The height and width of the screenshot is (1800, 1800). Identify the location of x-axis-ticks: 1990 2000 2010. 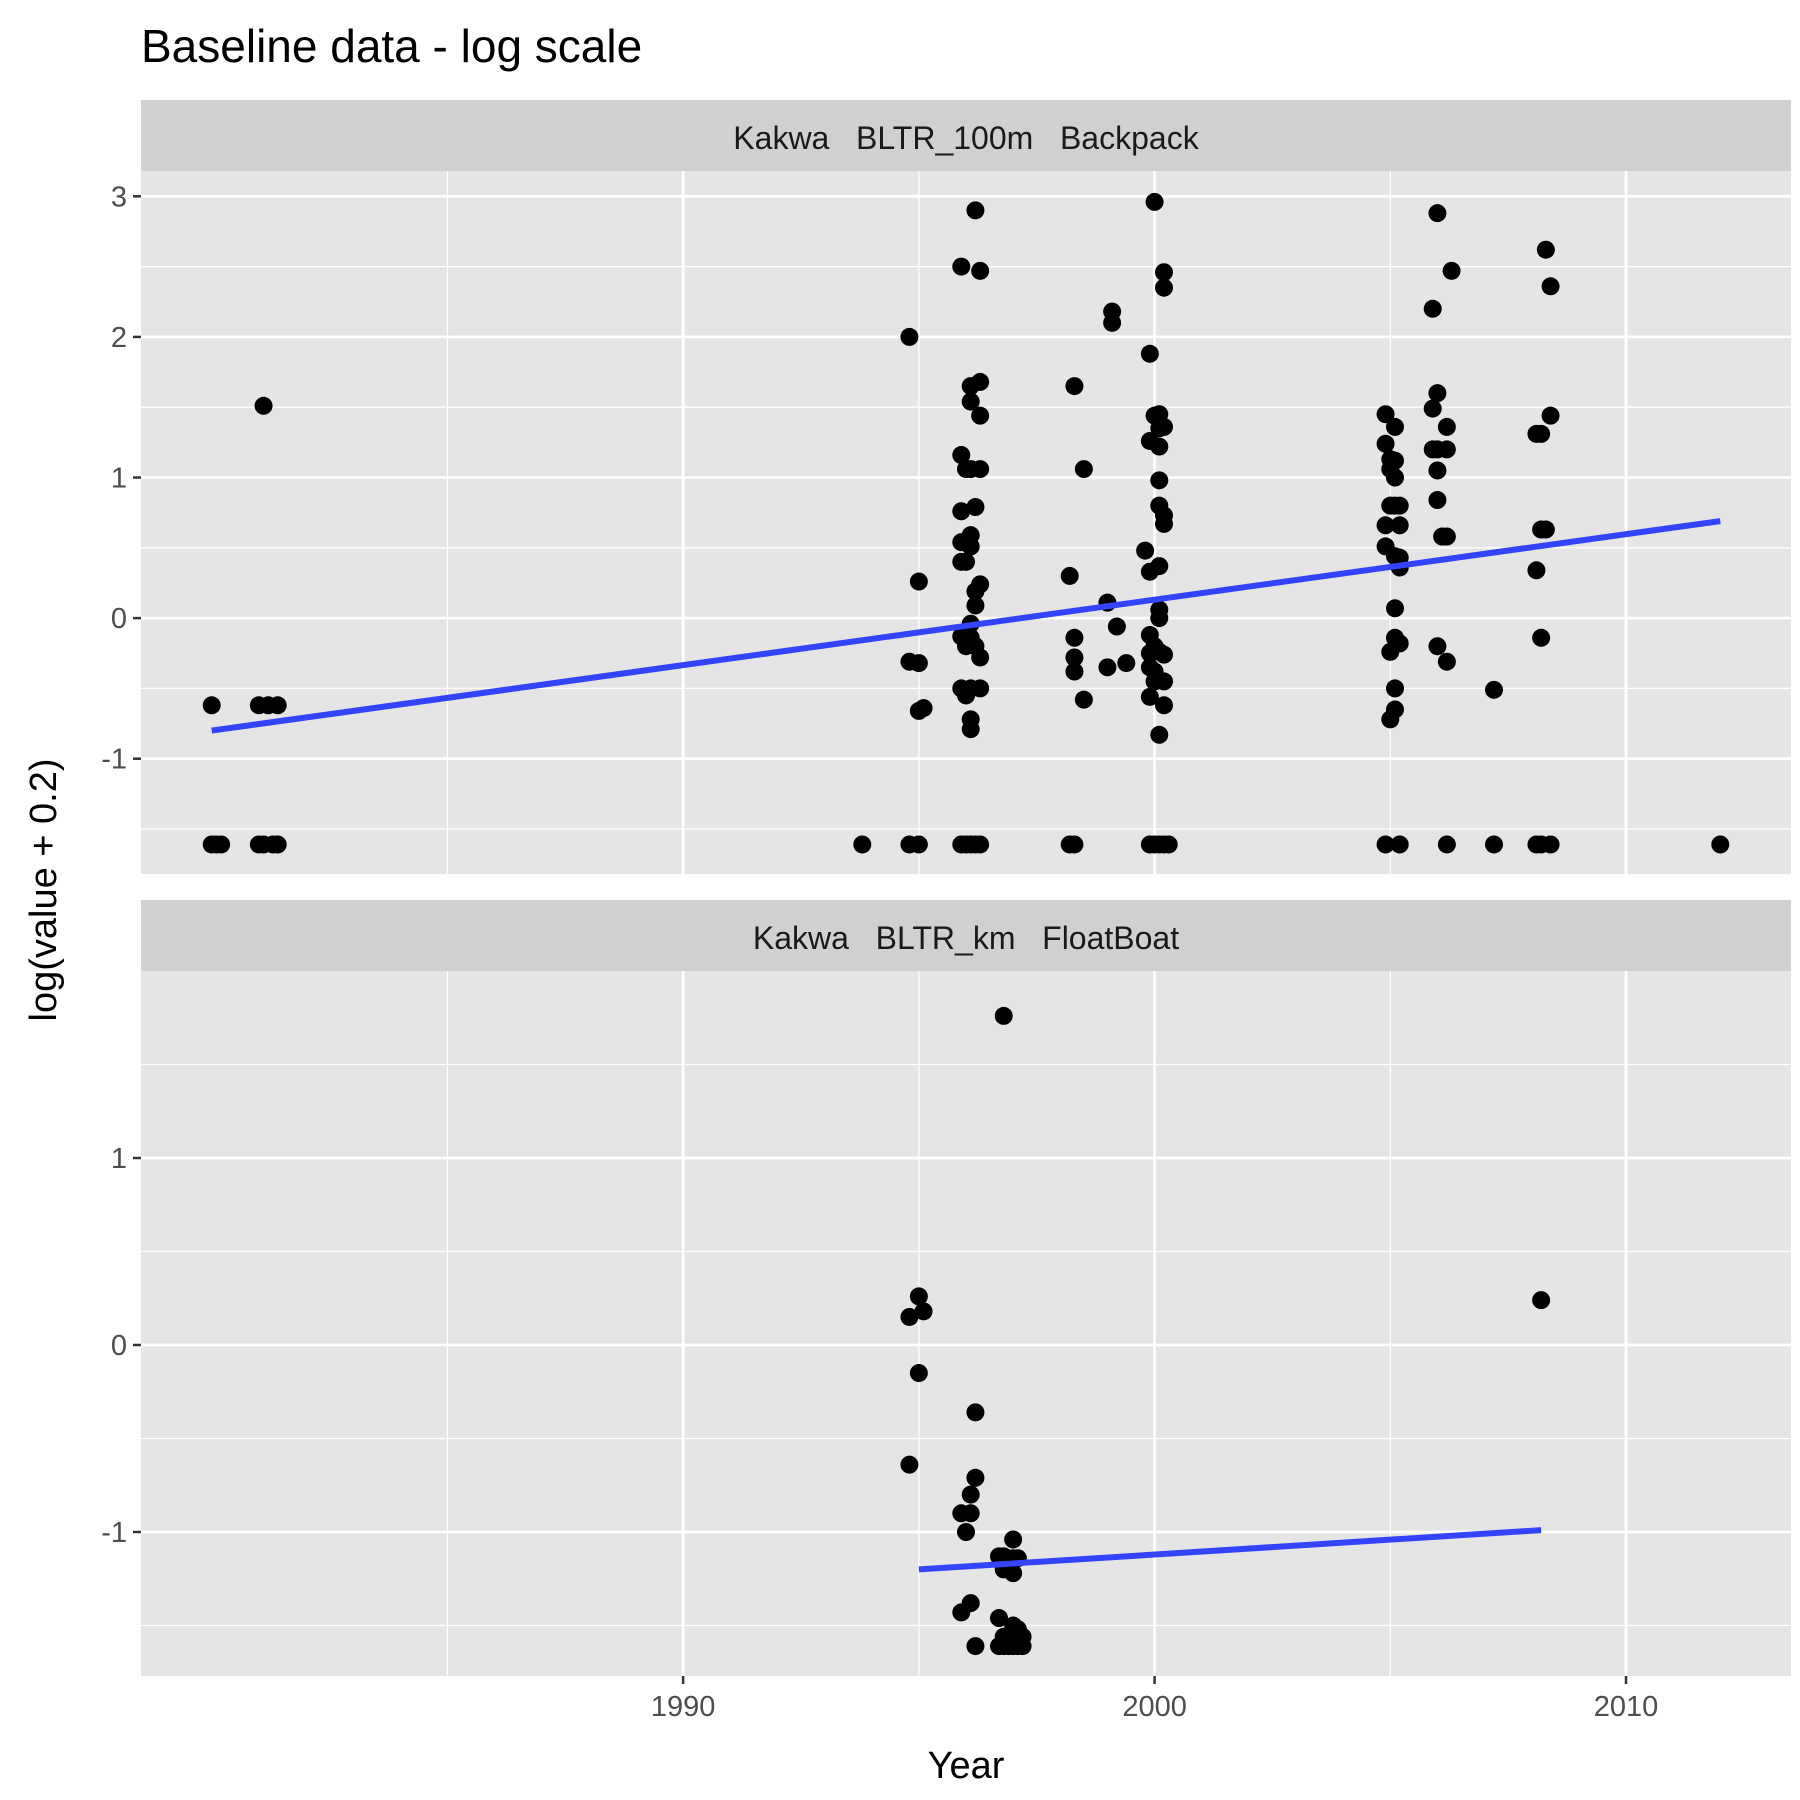
(1154, 1699).